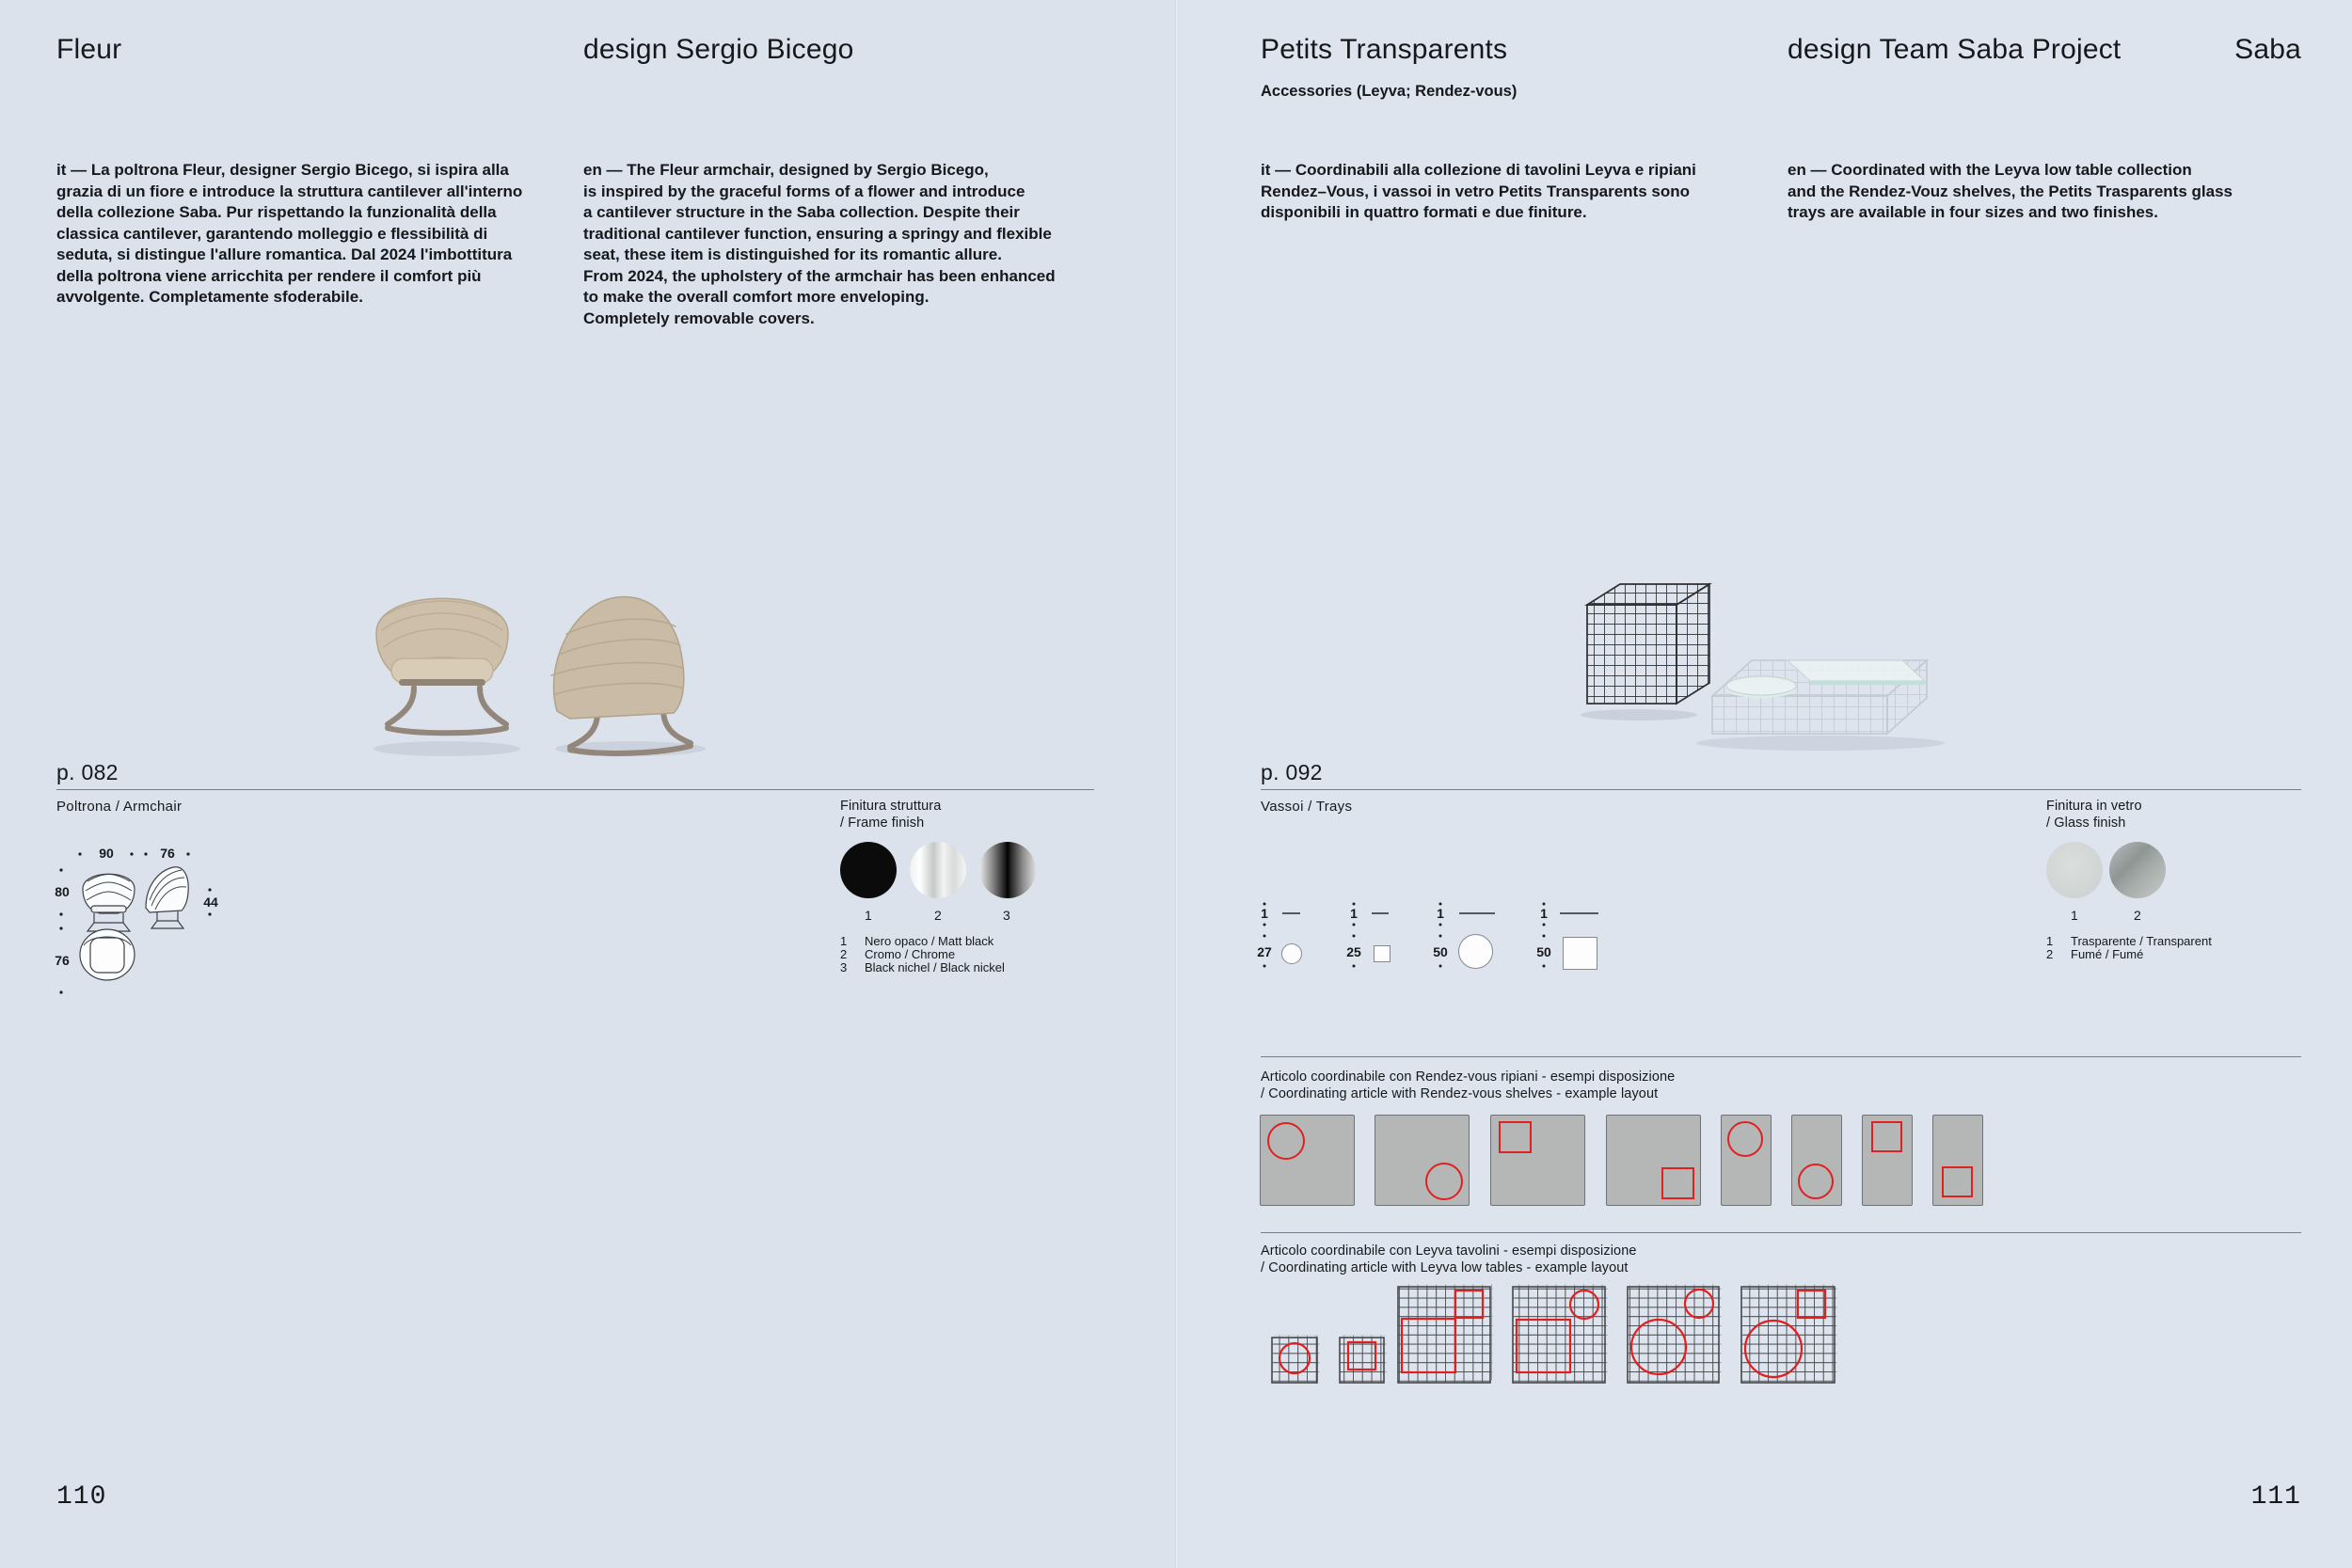  What do you see at coordinates (1440, 951) in the screenshot?
I see `tray3-size: 50` at bounding box center [1440, 951].